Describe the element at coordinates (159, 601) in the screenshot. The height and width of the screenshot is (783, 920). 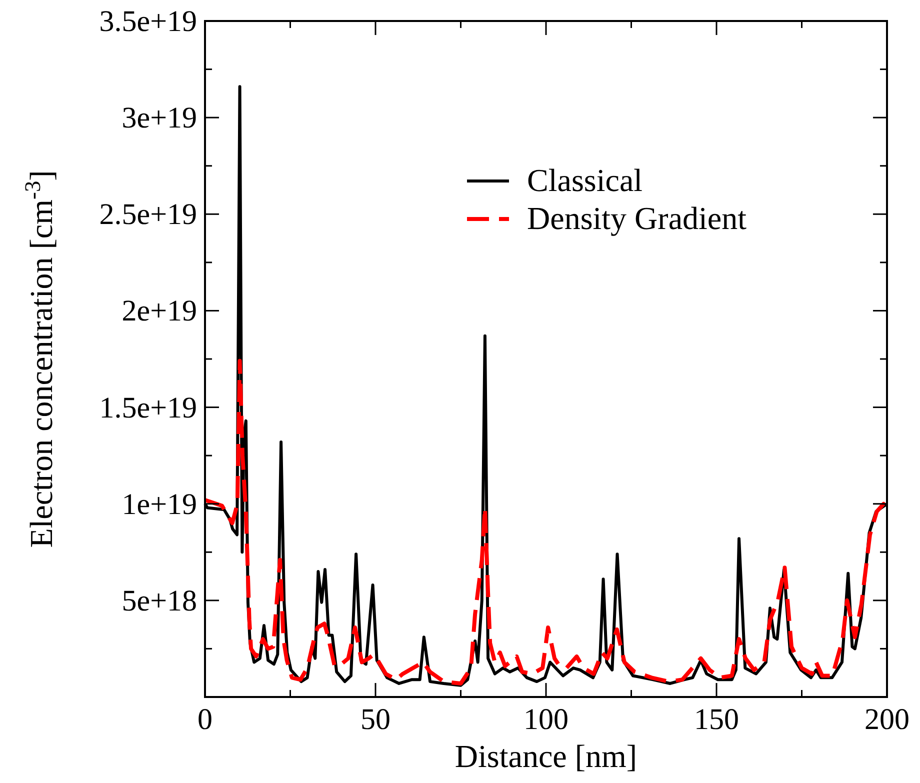
I see `y-tick-label: 5e+18` at that location.